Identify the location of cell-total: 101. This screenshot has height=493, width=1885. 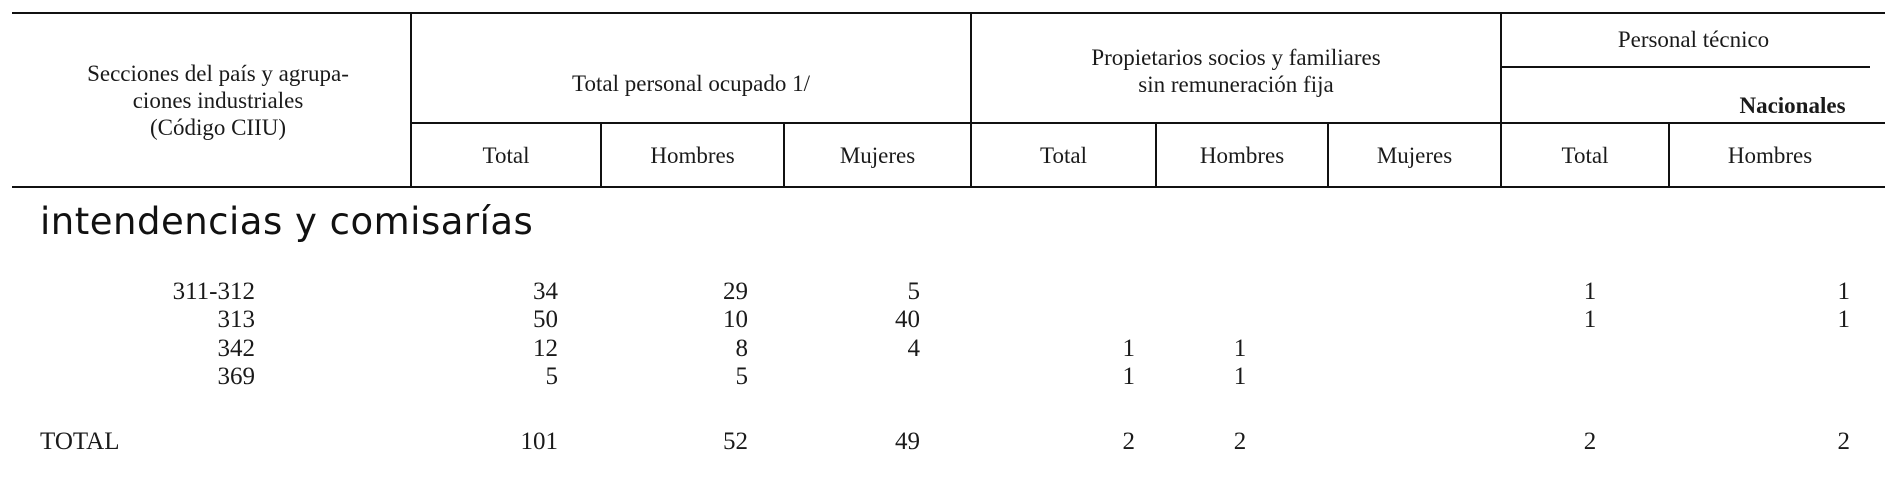
(539, 441).